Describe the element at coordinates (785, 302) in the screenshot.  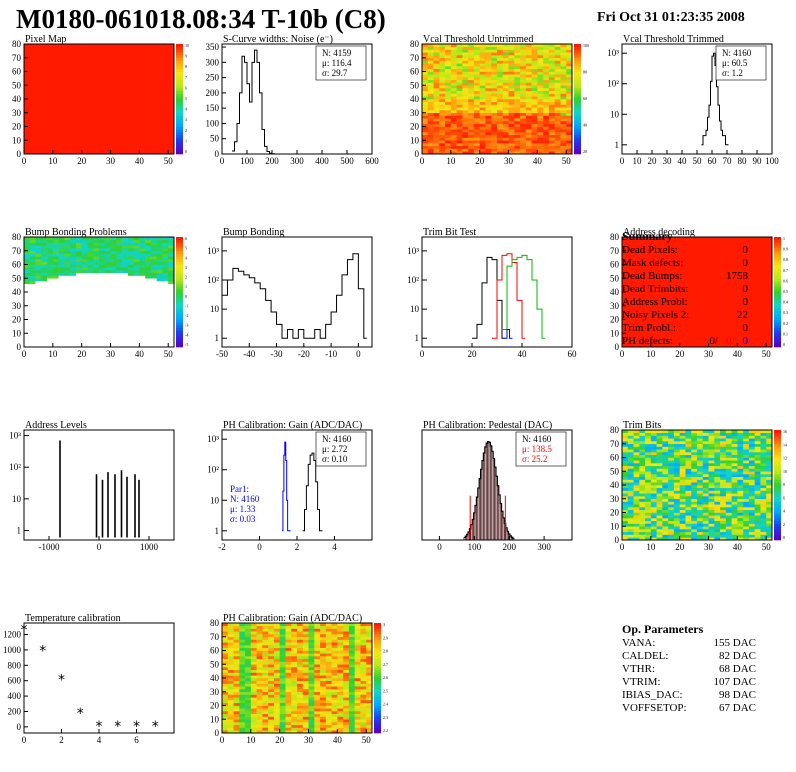
I see `colorbar-label: 0.4` at that location.